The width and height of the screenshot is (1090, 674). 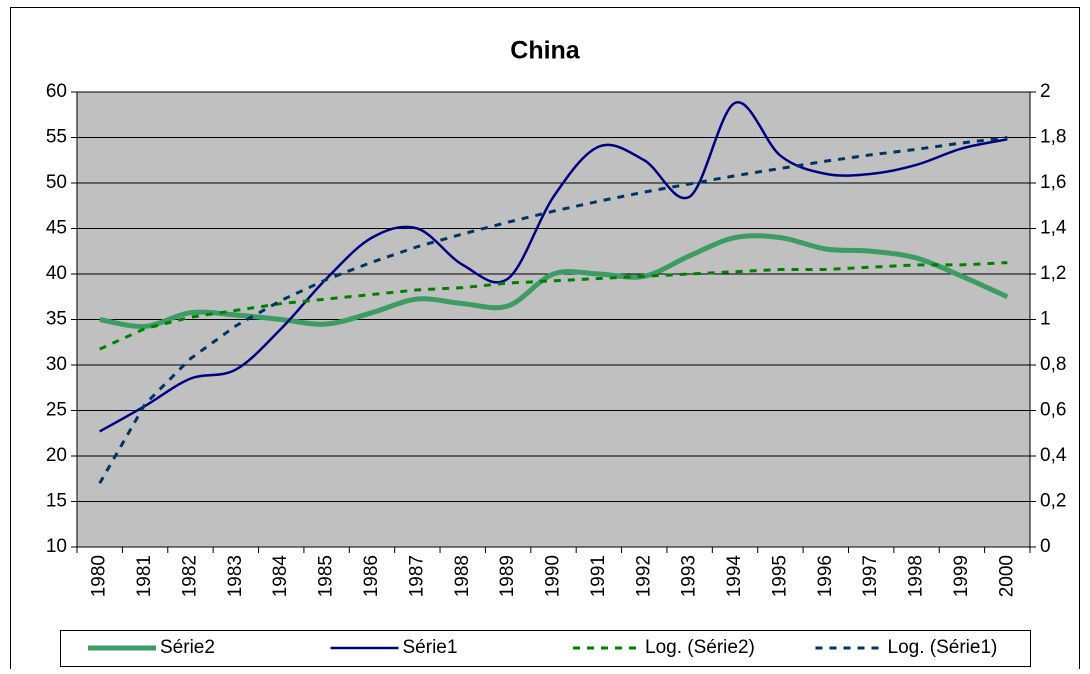 What do you see at coordinates (916, 576) in the screenshot?
I see `x-tick-label: 1998` at bounding box center [916, 576].